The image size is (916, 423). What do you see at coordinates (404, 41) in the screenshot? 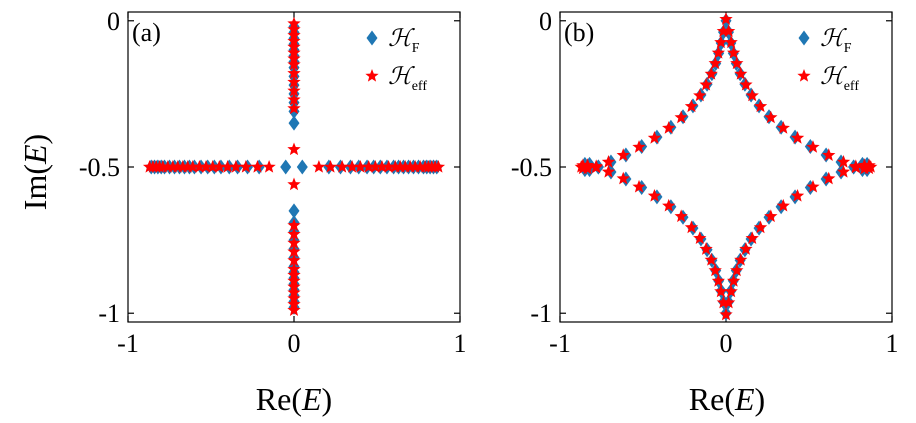
I see `panel-a-legend-diamond-label: ℋF` at bounding box center [404, 41].